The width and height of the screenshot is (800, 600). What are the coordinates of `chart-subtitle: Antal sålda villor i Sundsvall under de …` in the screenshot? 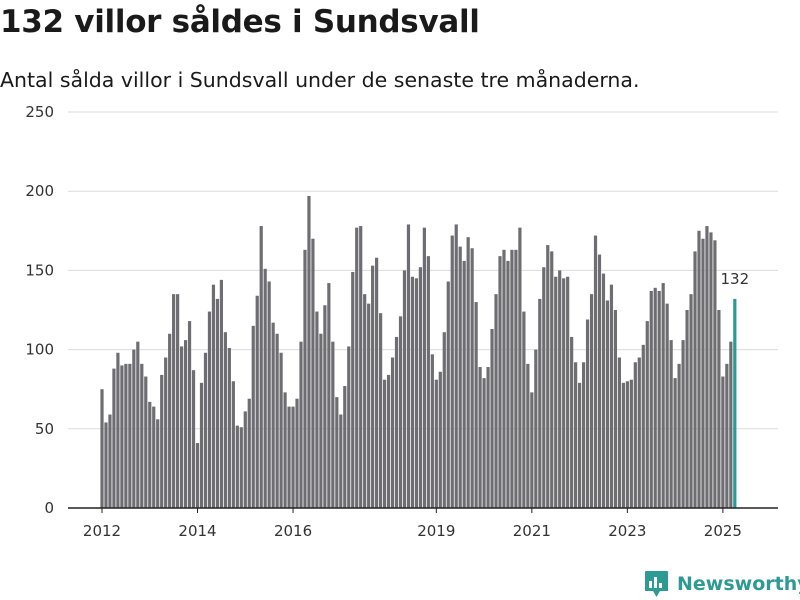 It's located at (320, 80).